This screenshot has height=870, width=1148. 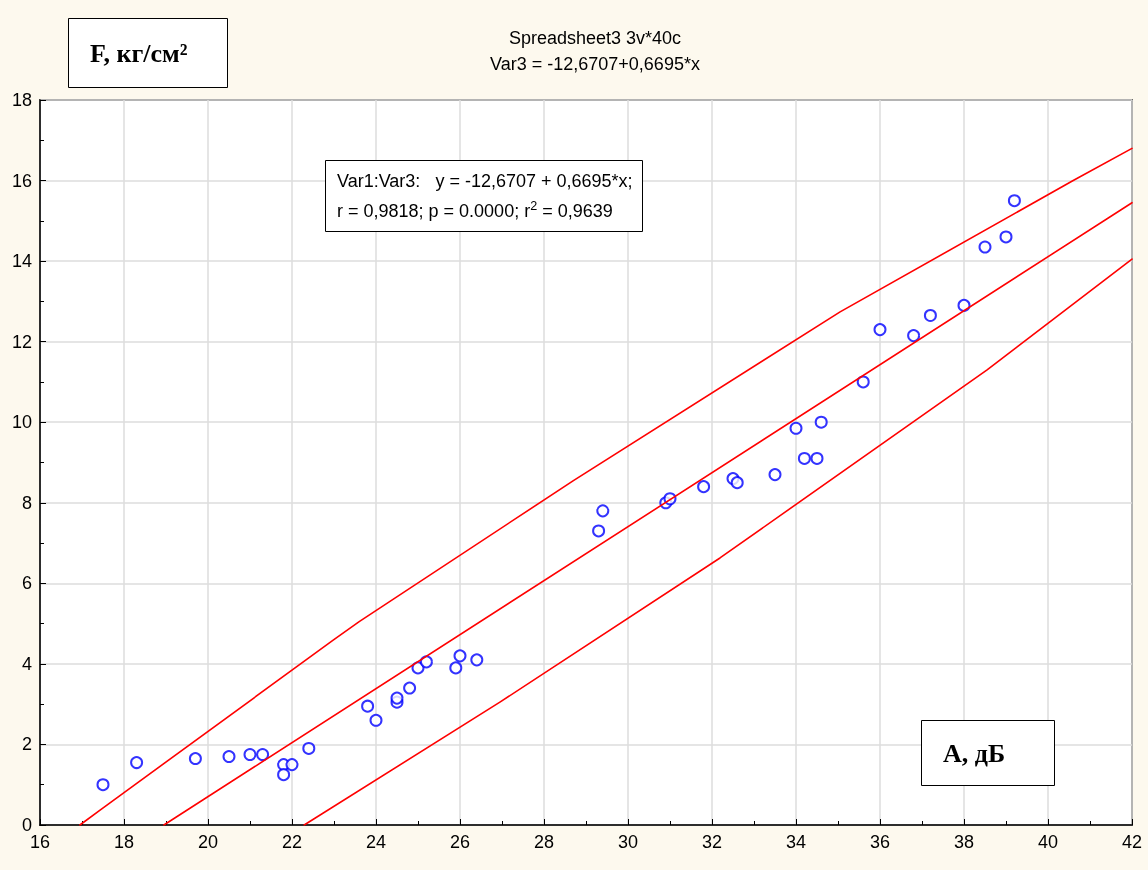 I want to click on x-tick-label: 42, so click(x=1132, y=842).